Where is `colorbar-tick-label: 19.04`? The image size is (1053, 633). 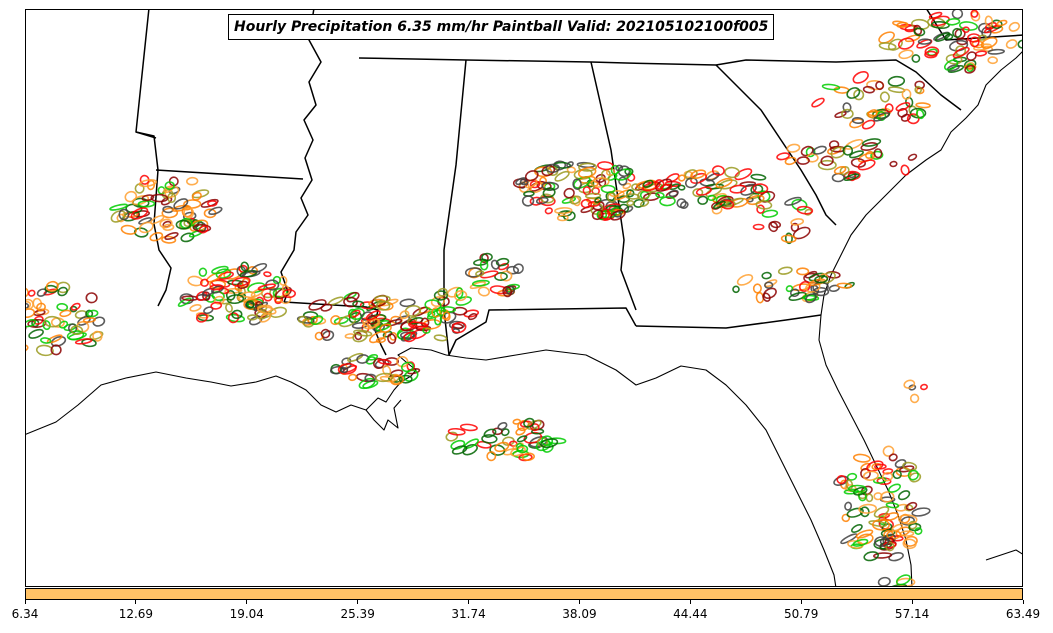 colorbar-tick-label: 19.04 is located at coordinates (246, 614).